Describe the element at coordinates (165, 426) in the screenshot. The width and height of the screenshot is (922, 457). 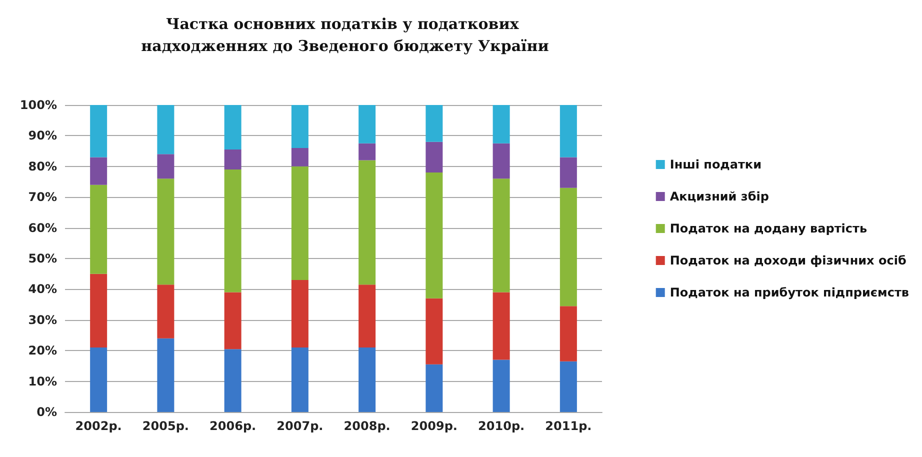
I see `x-tick-label: 2005р.` at that location.